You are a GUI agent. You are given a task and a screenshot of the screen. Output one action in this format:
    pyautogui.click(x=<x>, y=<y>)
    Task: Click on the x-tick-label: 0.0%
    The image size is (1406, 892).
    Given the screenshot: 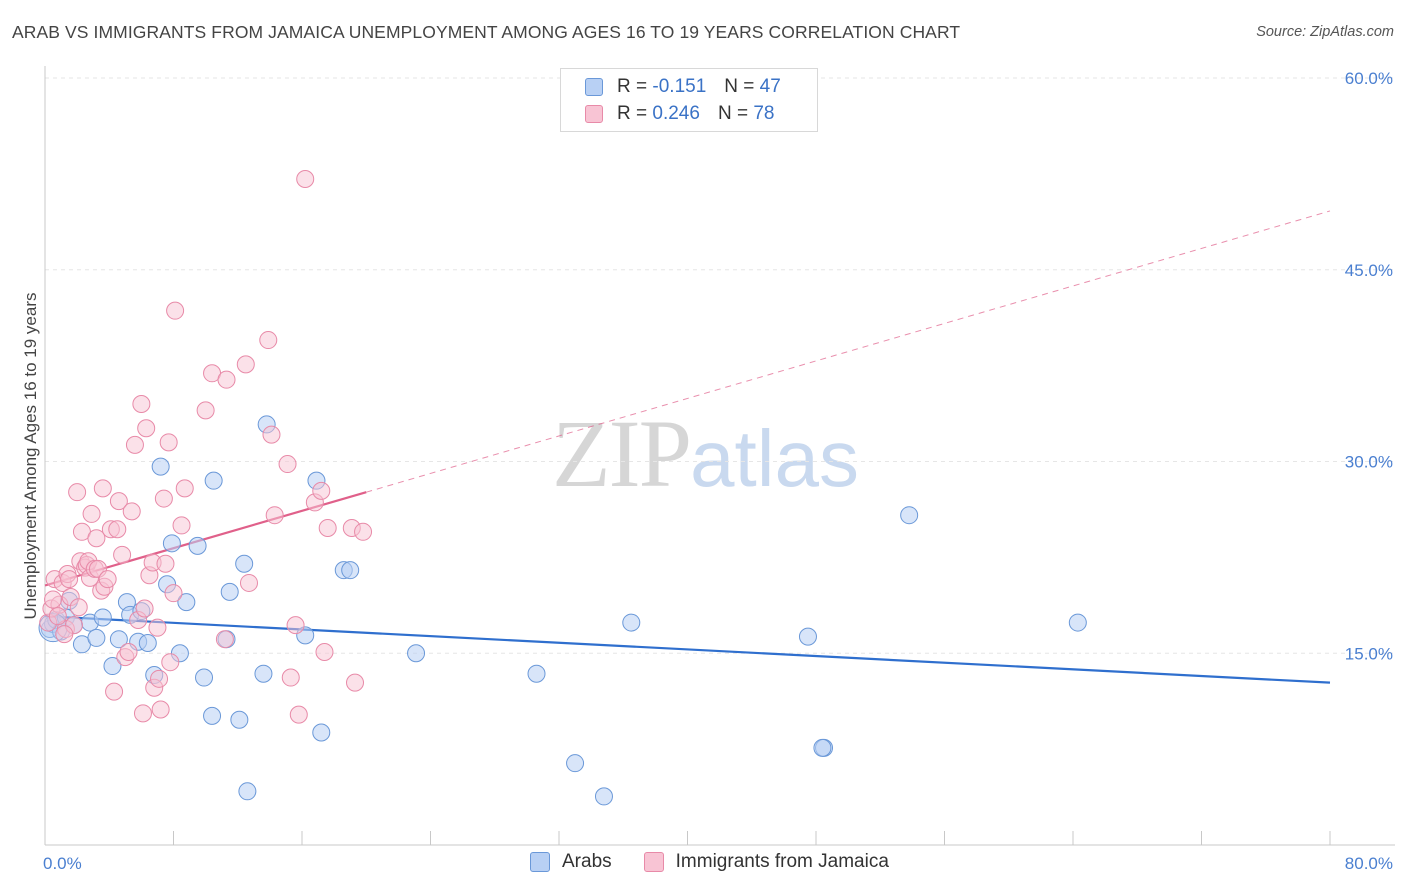 What is the action you would take?
    pyautogui.click(x=62, y=863)
    